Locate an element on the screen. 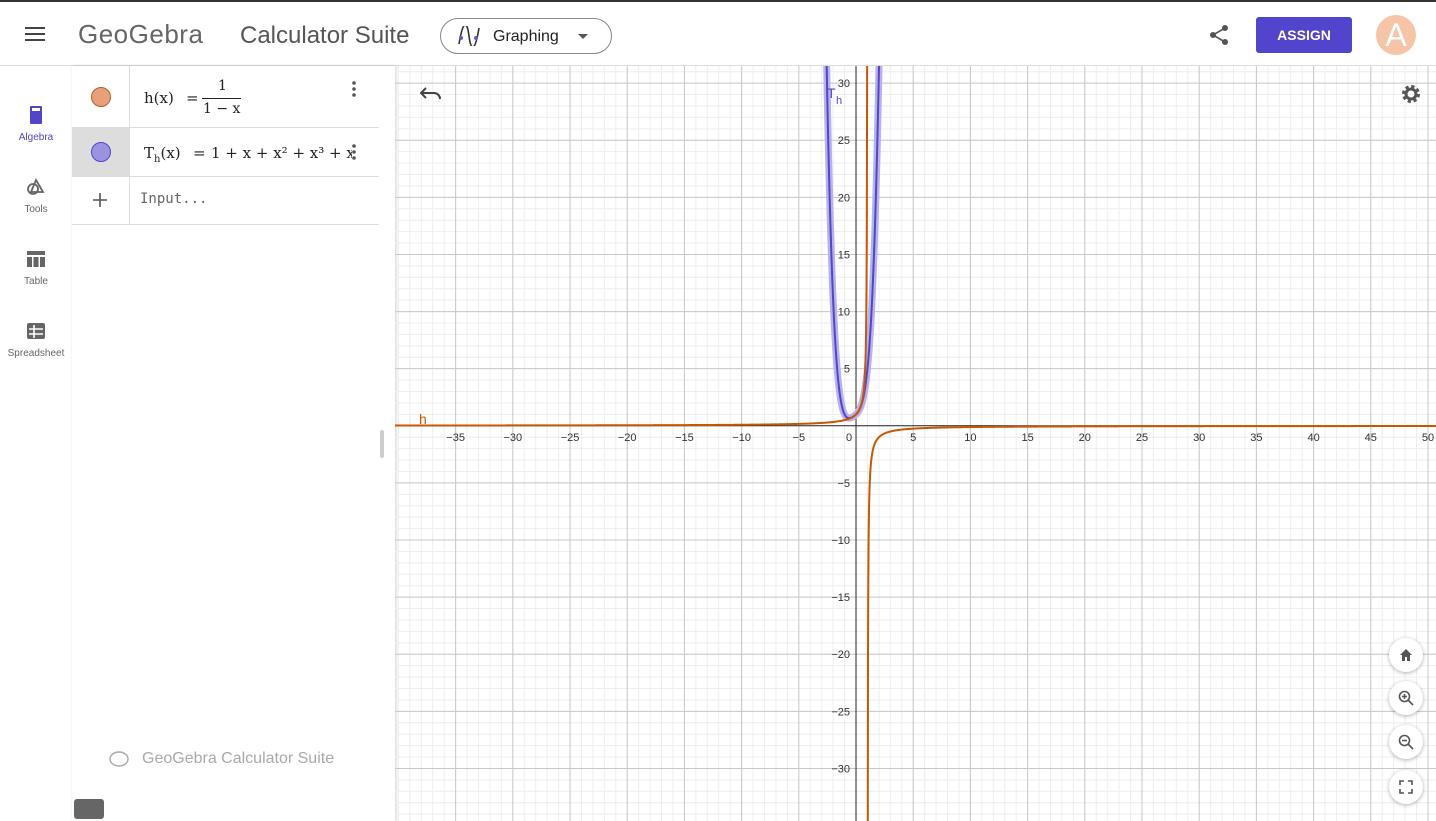  curve-label: h is located at coordinates (423, 419).